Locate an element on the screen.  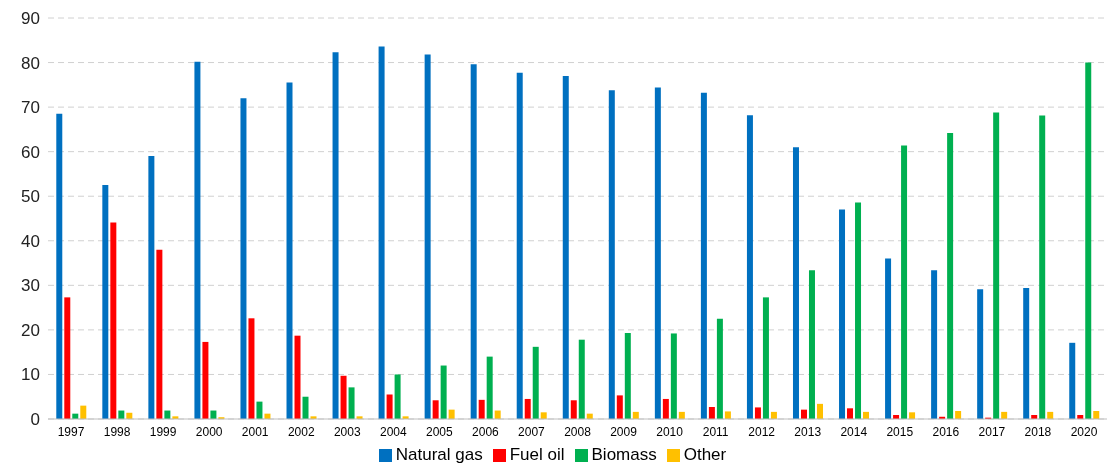
x-tick-label: 2010 is located at coordinates (670, 431).